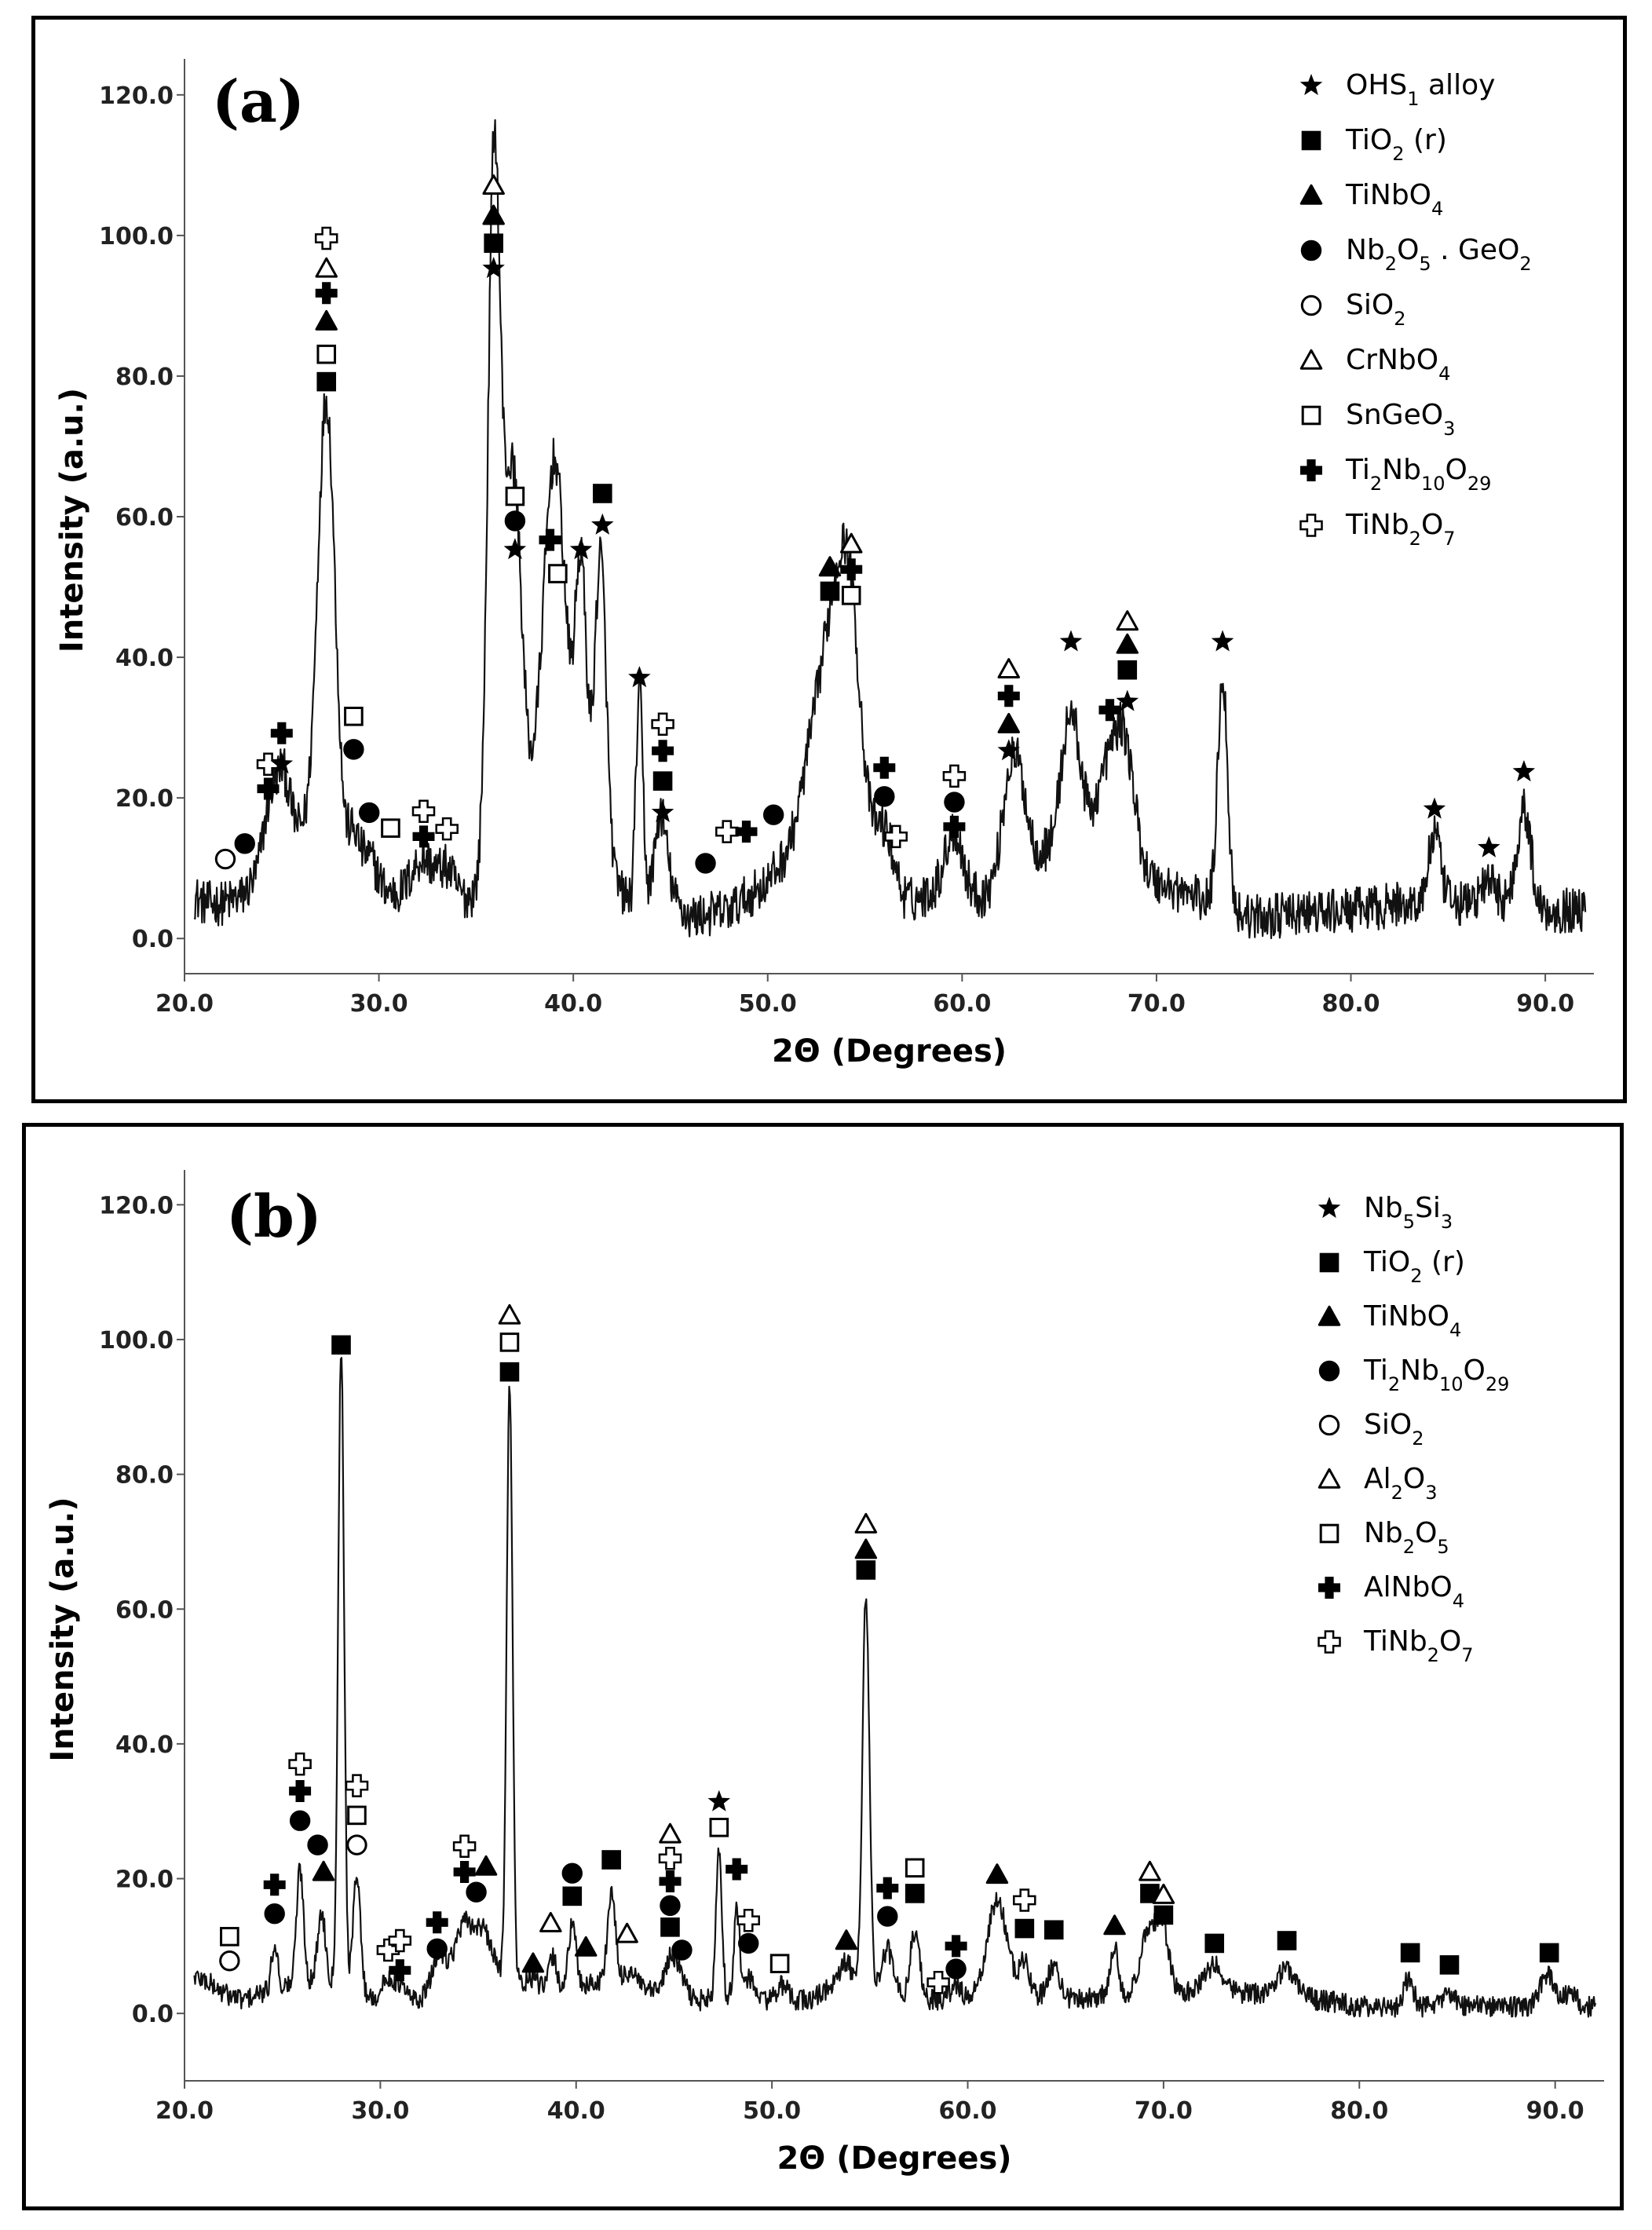 The image size is (1652, 2230). What do you see at coordinates (1329, 1208) in the screenshot?
I see `legend-marker-star` at bounding box center [1329, 1208].